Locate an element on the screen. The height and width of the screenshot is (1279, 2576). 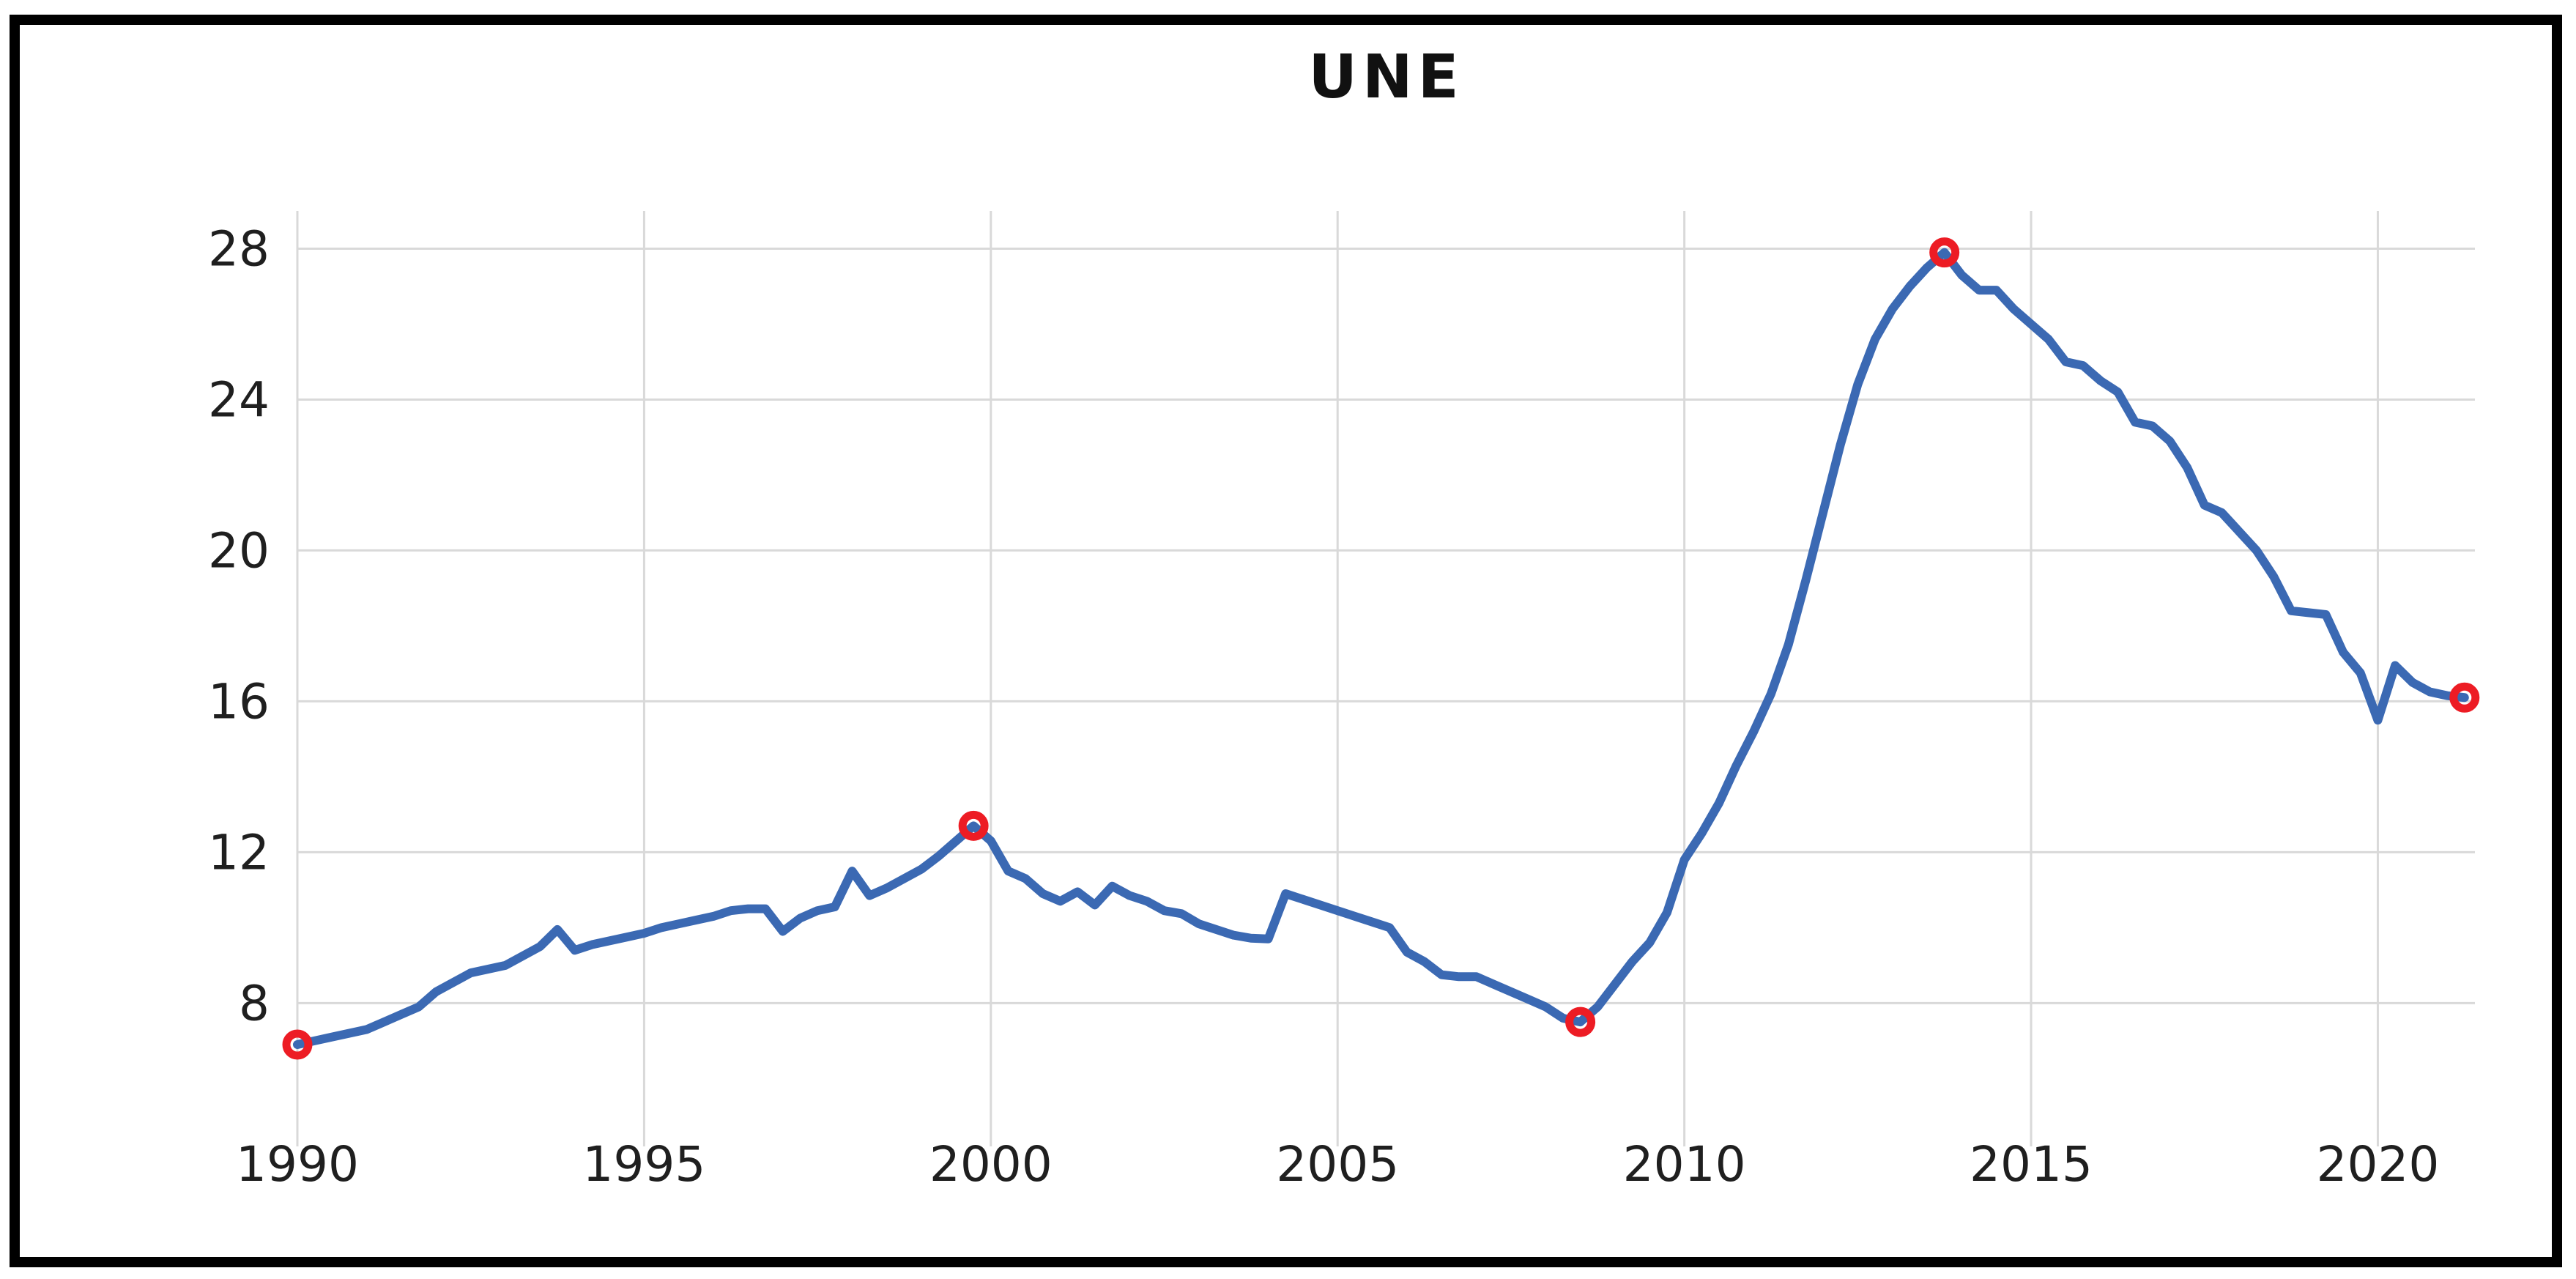
y-axis-tick-label: 12 is located at coordinates (239, 852).